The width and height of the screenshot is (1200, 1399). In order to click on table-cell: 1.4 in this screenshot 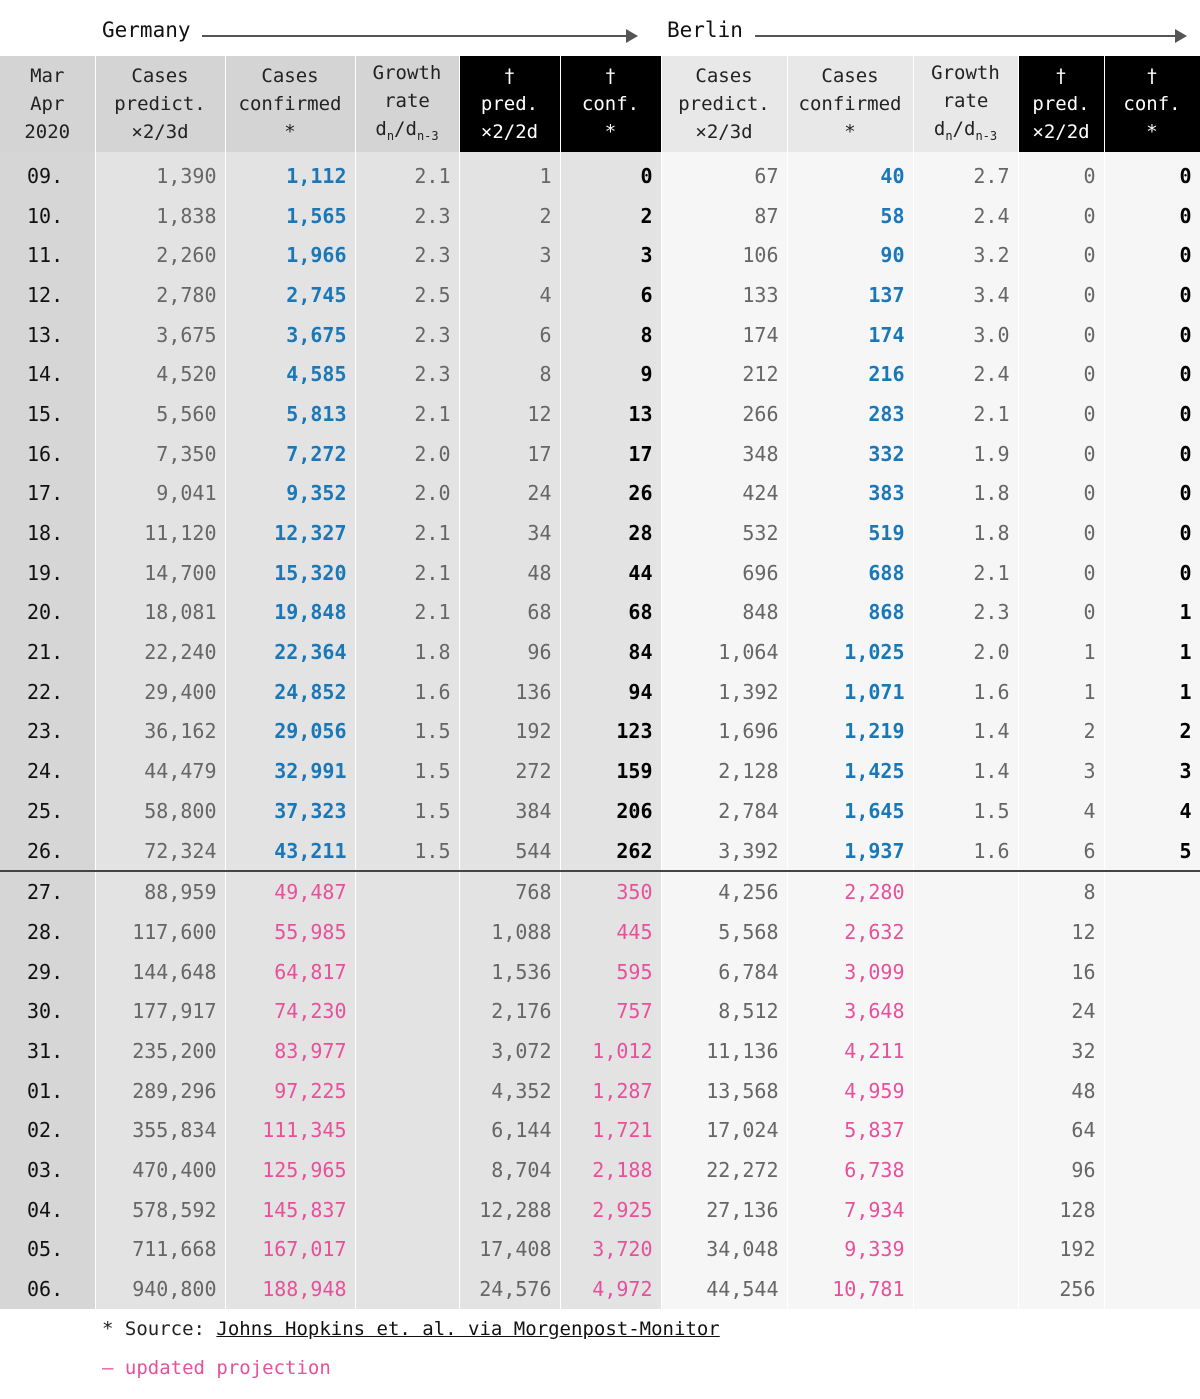, I will do `click(966, 771)`.